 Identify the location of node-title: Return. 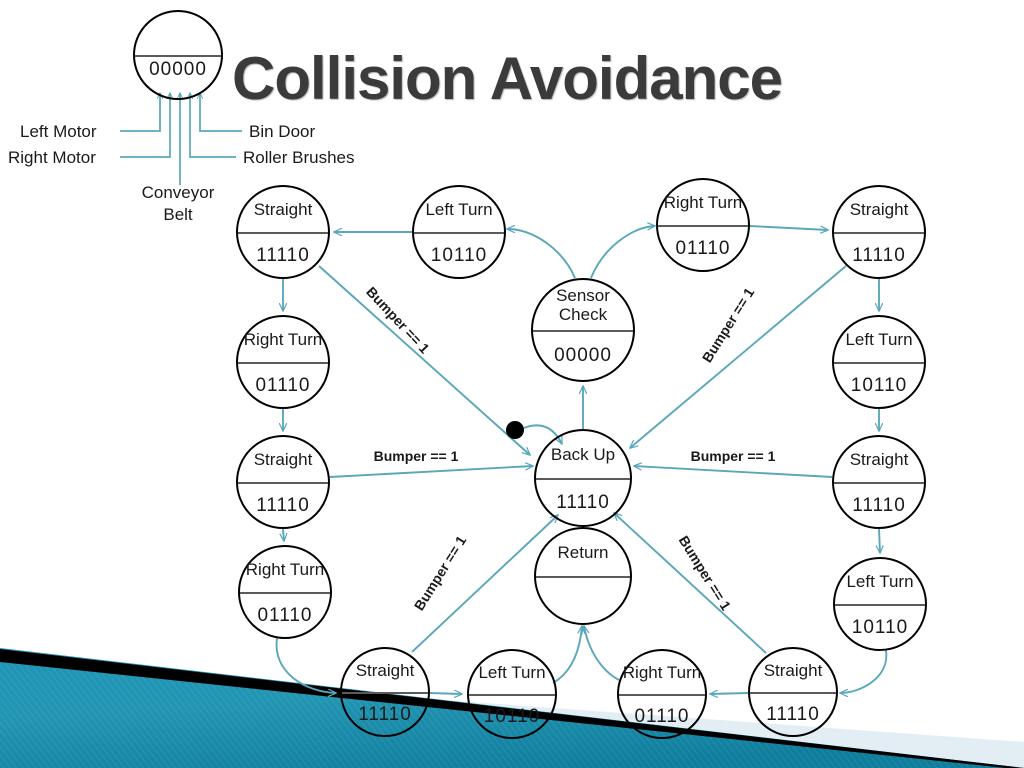
(583, 552).